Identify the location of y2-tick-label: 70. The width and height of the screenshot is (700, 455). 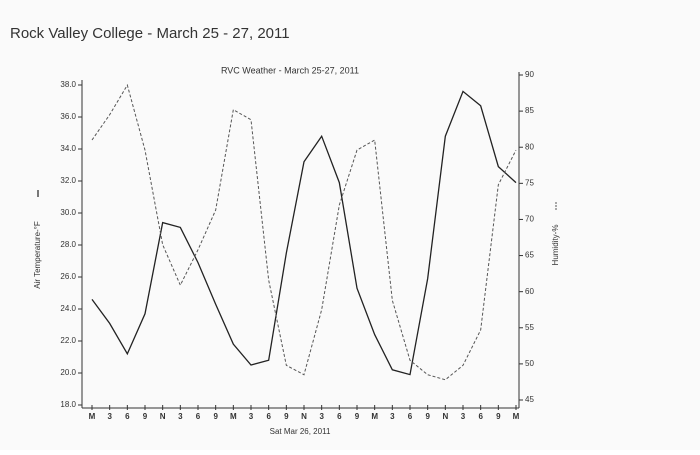
(529, 219).